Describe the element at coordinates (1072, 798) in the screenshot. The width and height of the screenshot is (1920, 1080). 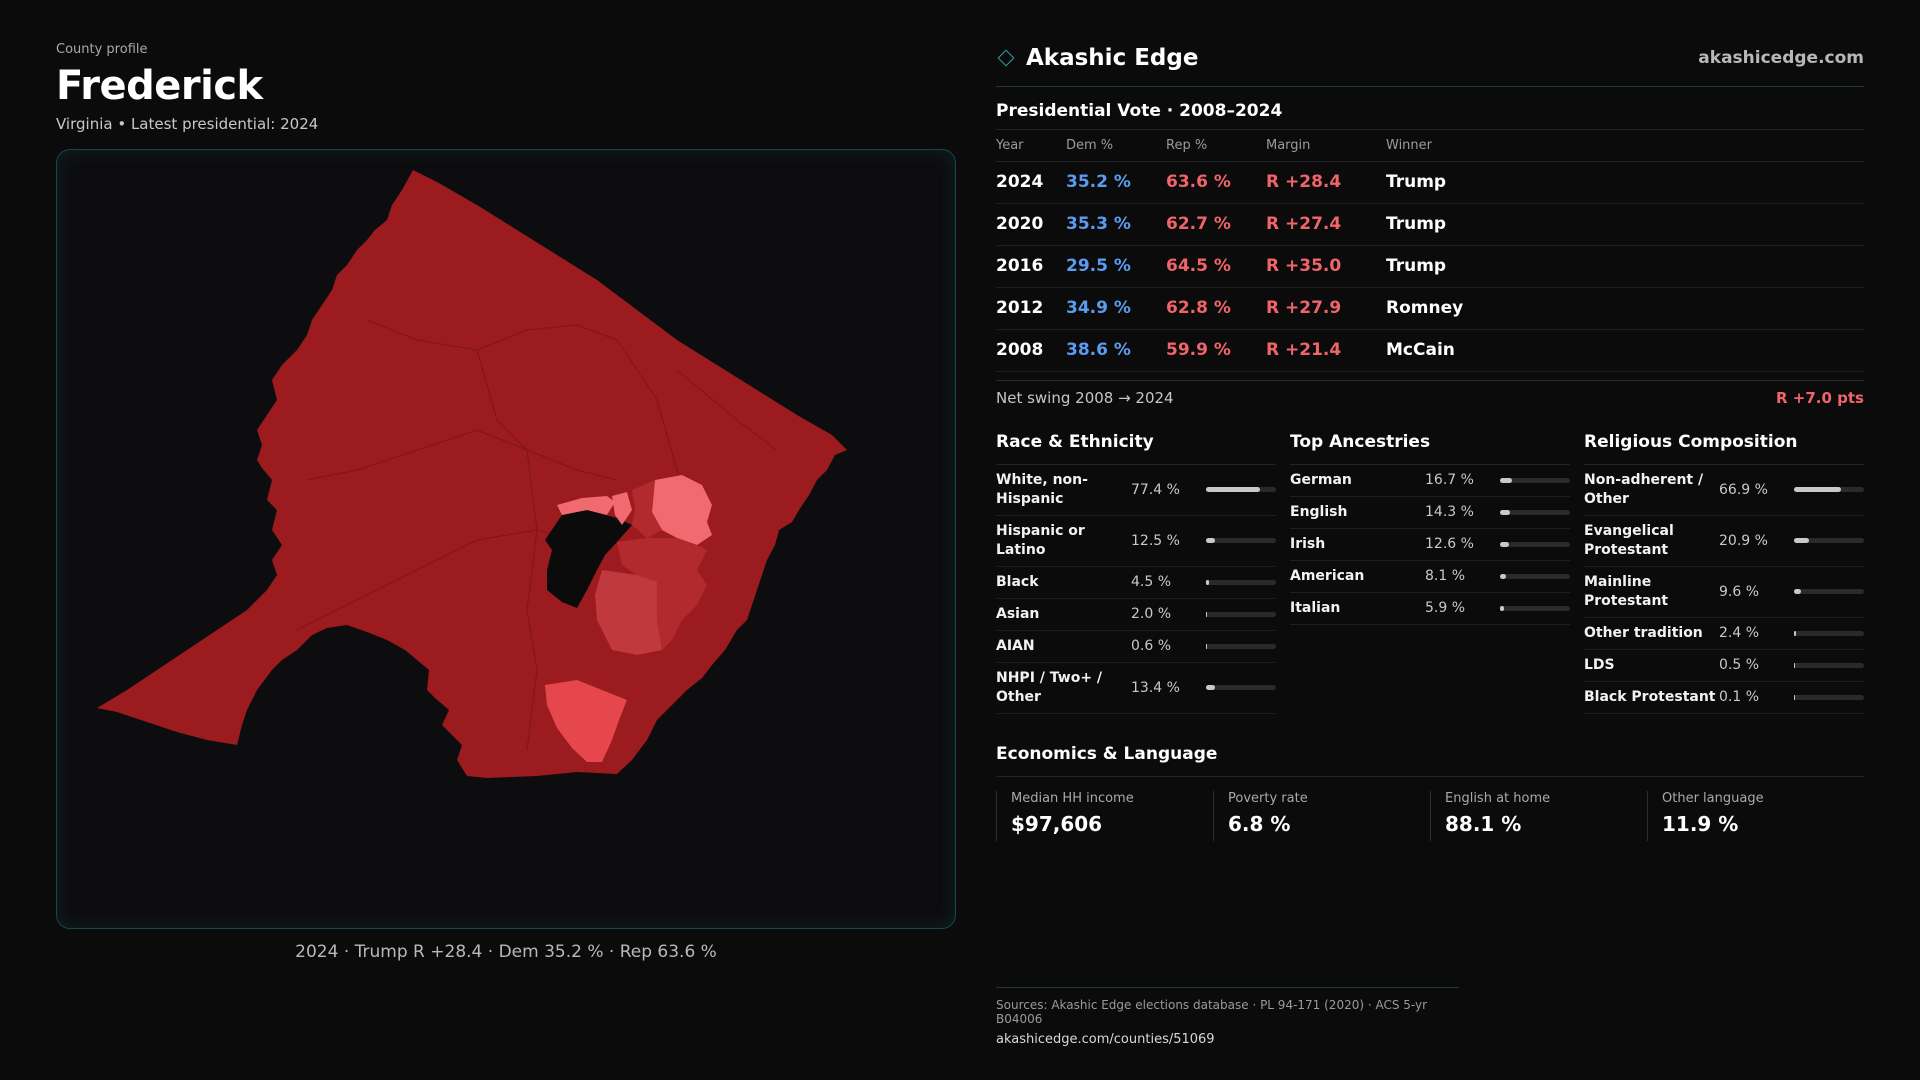
I see `stat-label: Median HH income` at that location.